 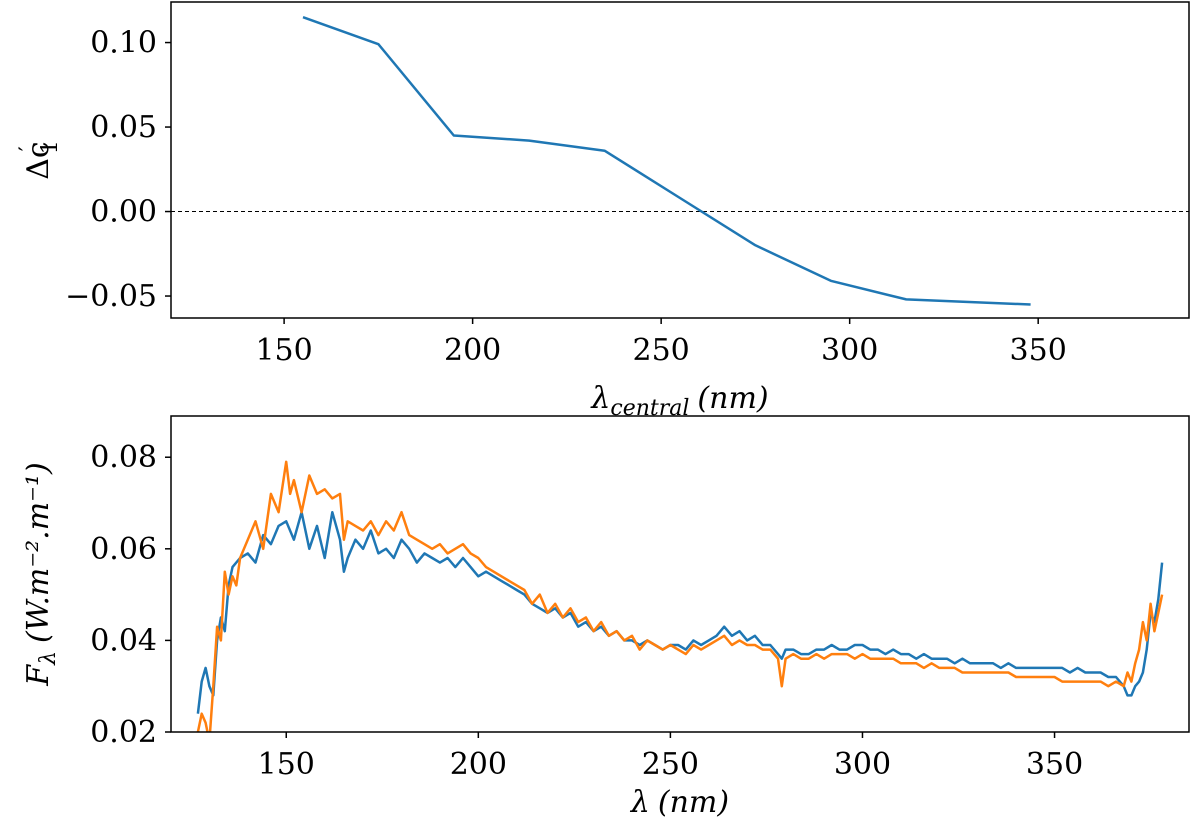 I want to click on top-ylabel-symbol: Δc, so click(x=38, y=160).